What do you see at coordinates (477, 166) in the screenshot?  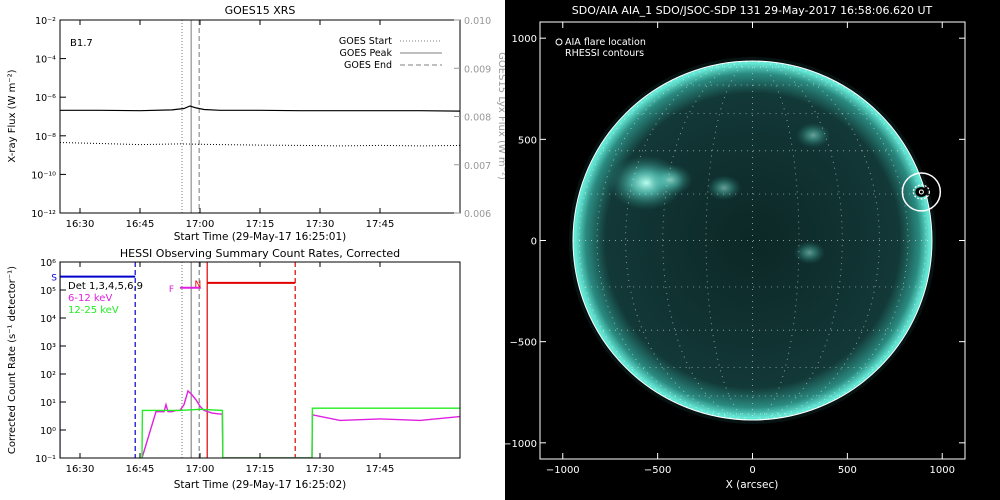 I see `goes-right-tick-label: 0.007` at bounding box center [477, 166].